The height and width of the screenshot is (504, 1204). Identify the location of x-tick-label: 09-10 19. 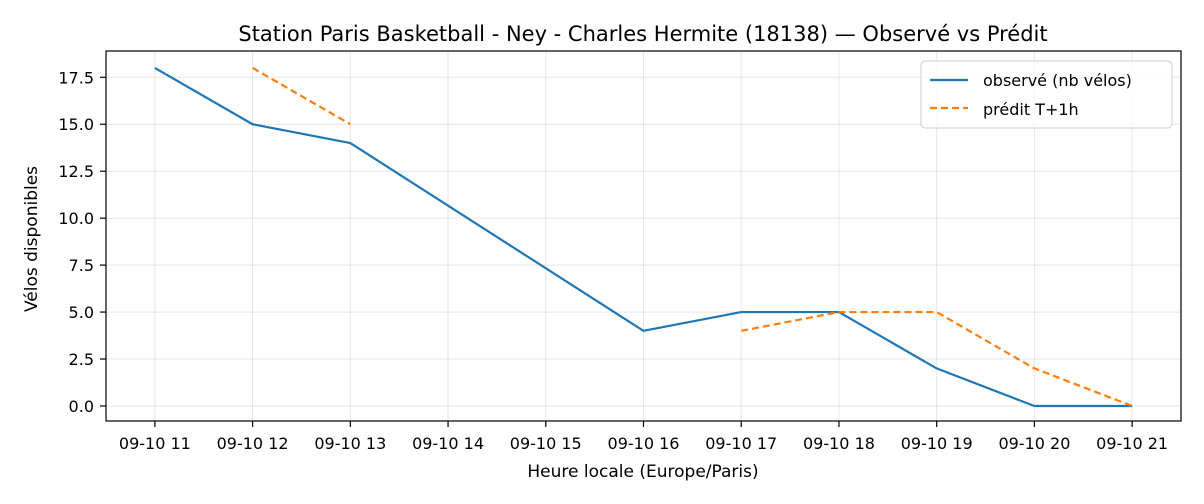
(937, 443).